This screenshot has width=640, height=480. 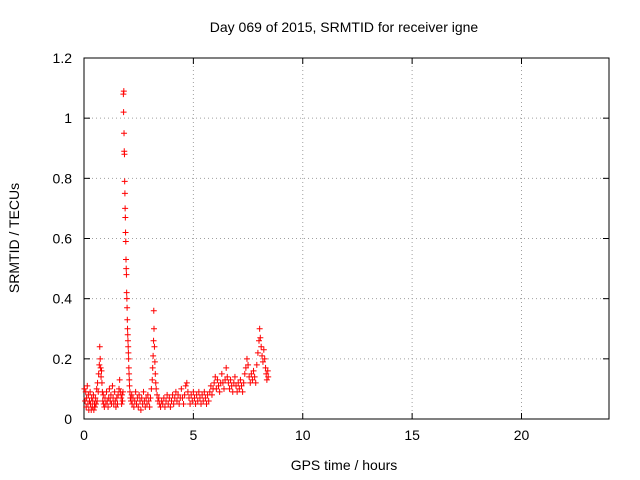 What do you see at coordinates (63, 178) in the screenshot?
I see `y-tick-label: 0.8` at bounding box center [63, 178].